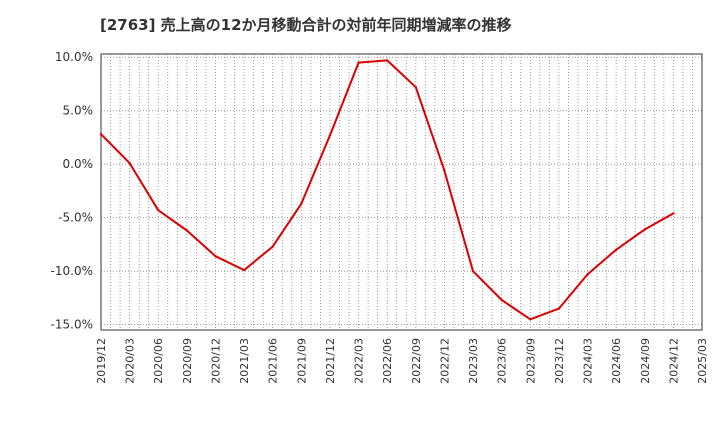  Describe the element at coordinates (444, 361) in the screenshot. I see `x-tick-label: 2022/12` at that location.